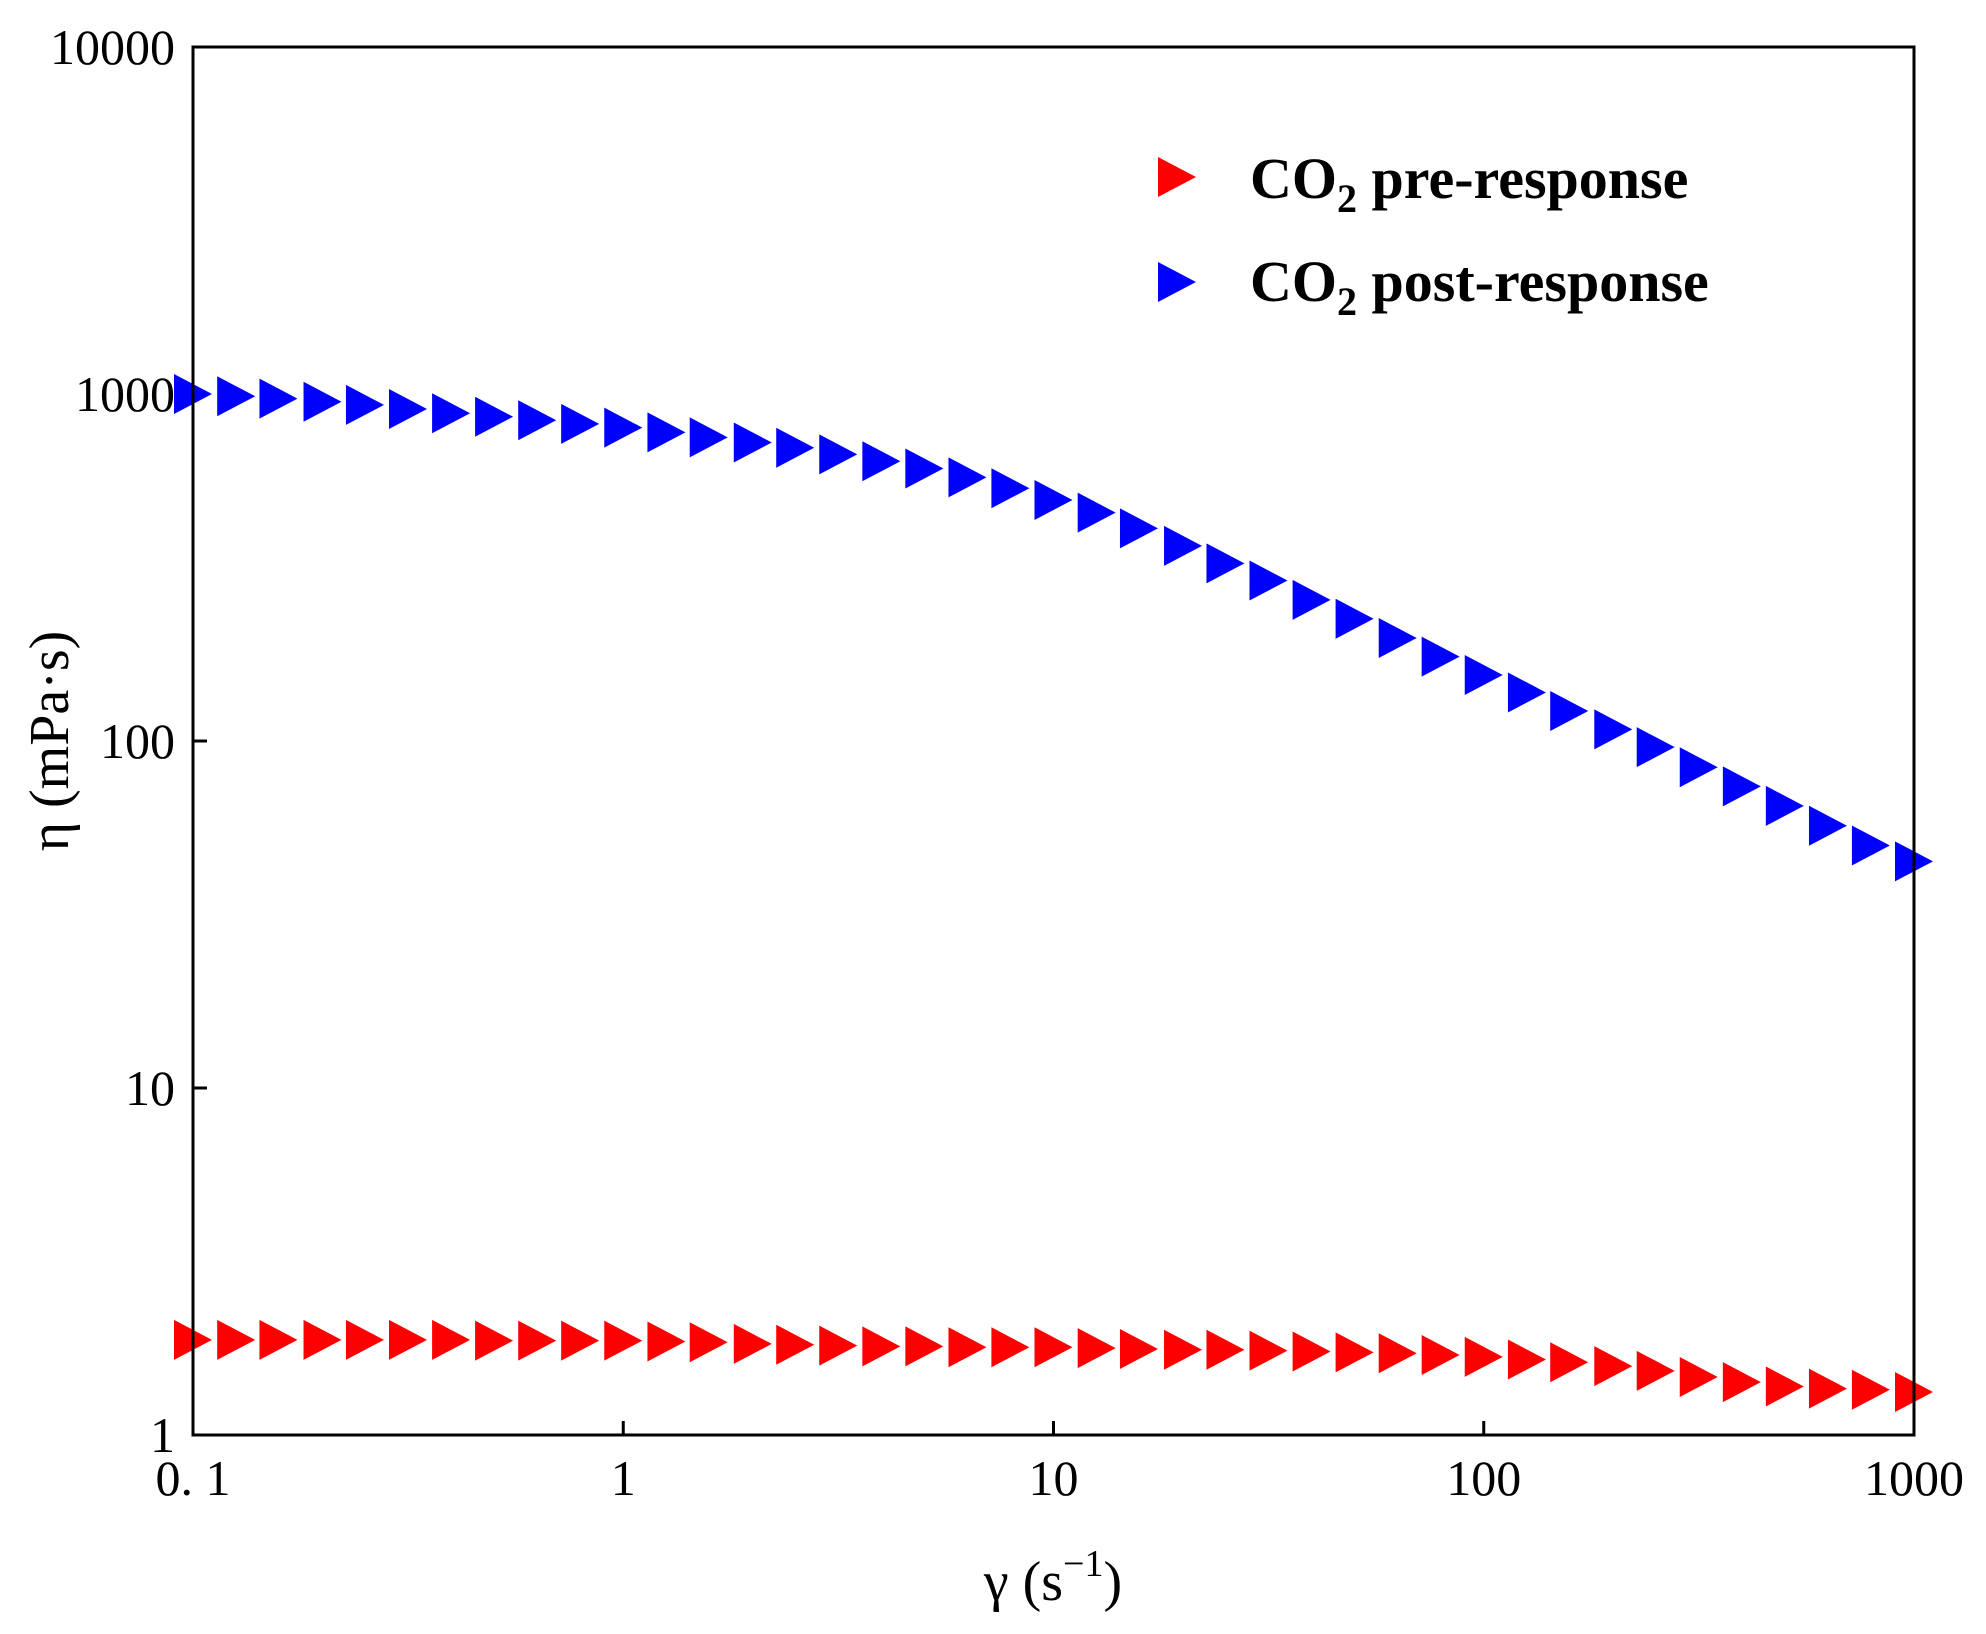 The height and width of the screenshot is (1634, 1986). I want to click on legend-label-post-response: CO2 post-response, so click(1479, 286).